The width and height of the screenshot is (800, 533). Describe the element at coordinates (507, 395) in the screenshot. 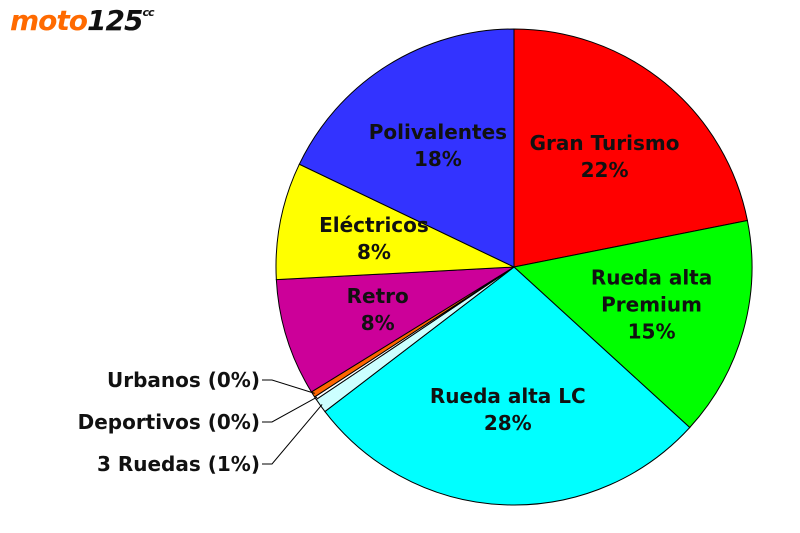

I see `category-label: Rueda alta LC` at that location.